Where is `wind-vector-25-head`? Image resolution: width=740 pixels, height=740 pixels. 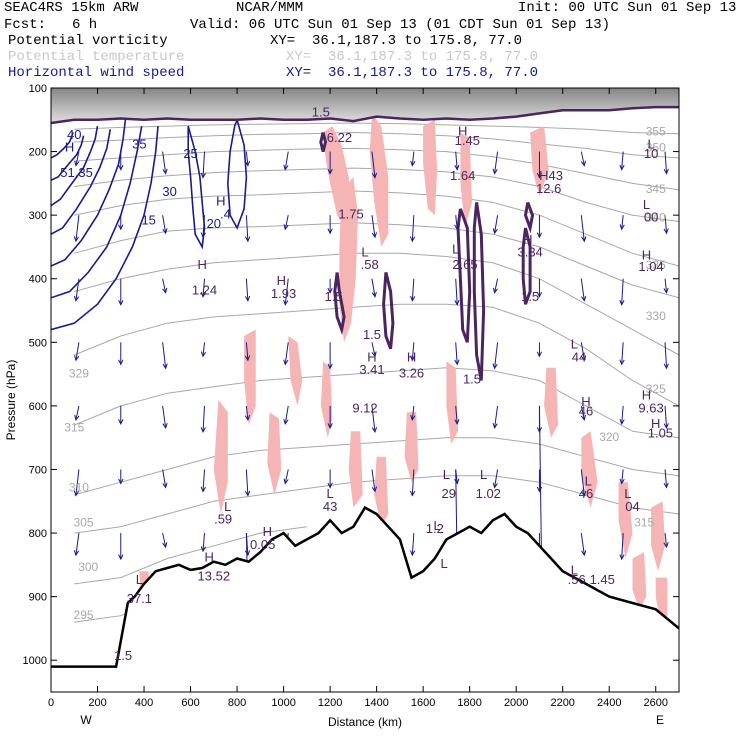 wind-vector-25-head is located at coordinates (495, 231).